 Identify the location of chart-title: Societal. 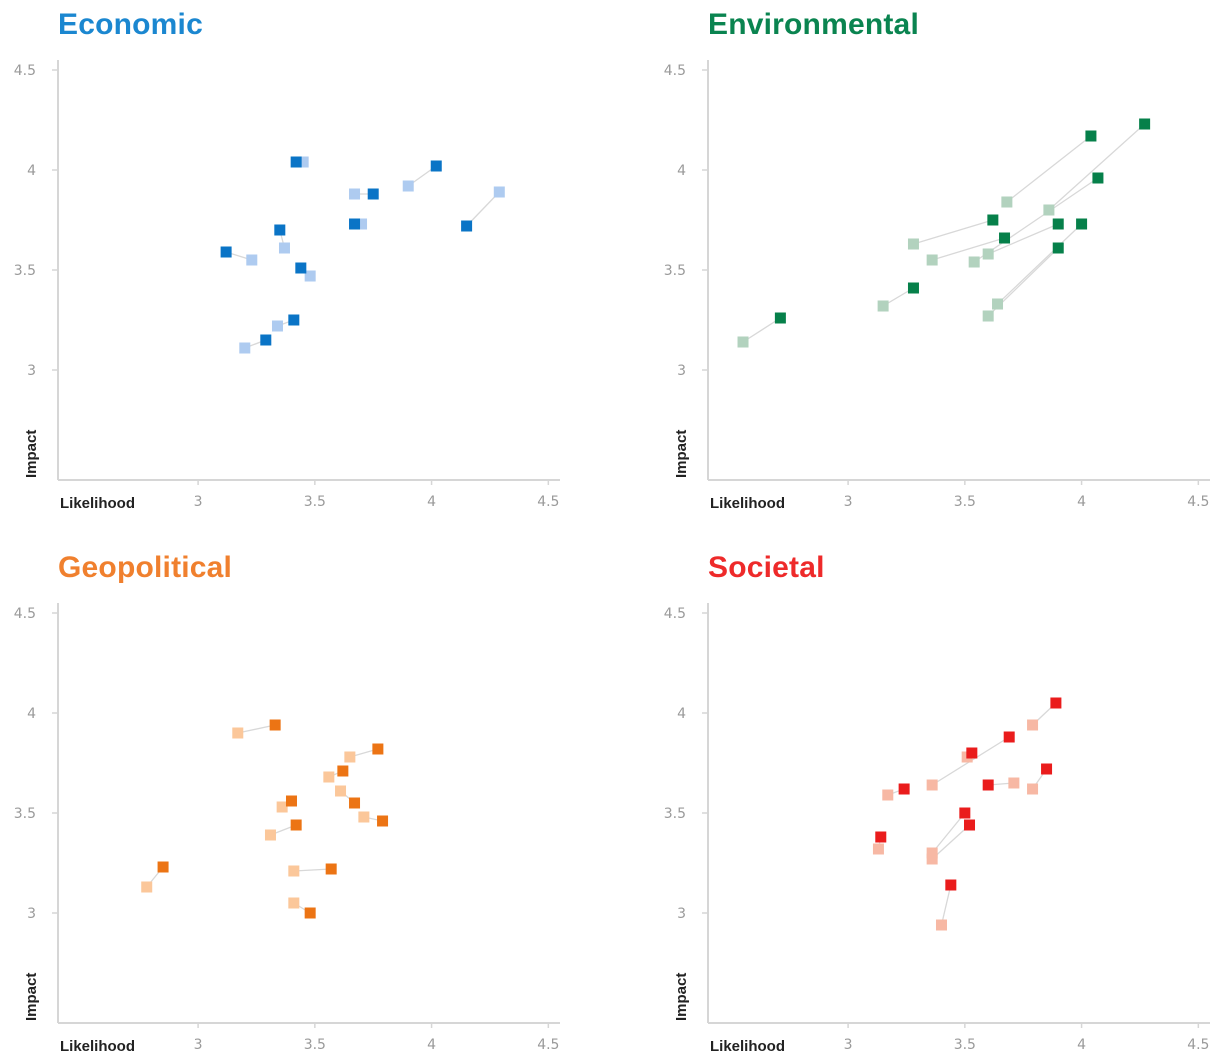
(766, 567).